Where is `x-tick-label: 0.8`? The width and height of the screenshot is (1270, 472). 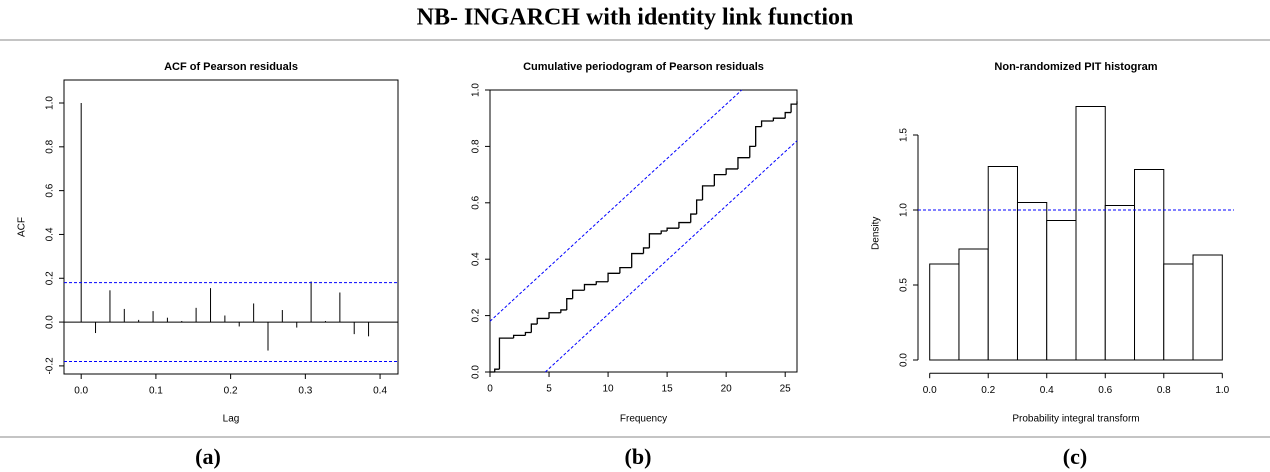 x-tick-label: 0.8 is located at coordinates (1164, 390).